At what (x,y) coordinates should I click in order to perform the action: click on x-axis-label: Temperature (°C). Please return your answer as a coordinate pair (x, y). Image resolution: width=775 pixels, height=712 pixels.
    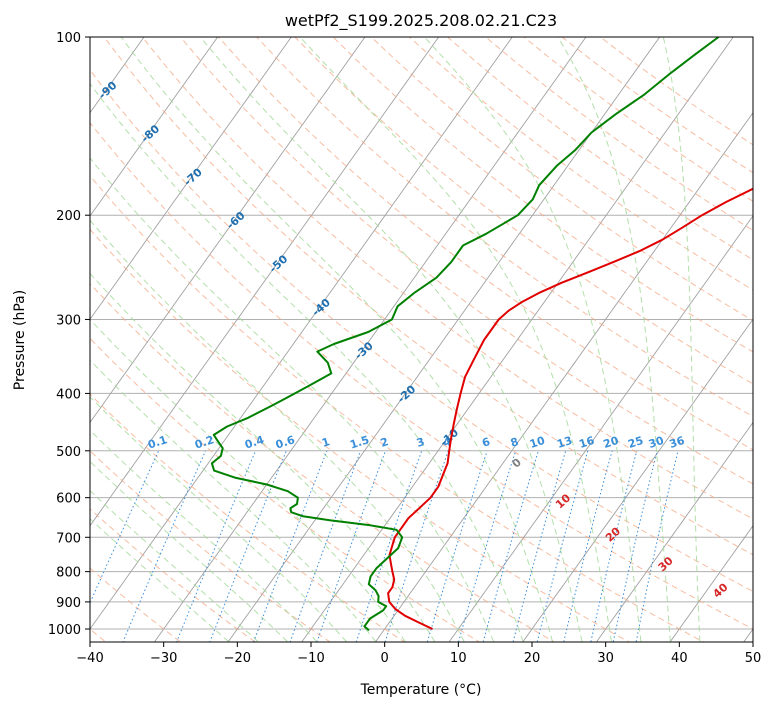
    Looking at the image, I should click on (421, 690).